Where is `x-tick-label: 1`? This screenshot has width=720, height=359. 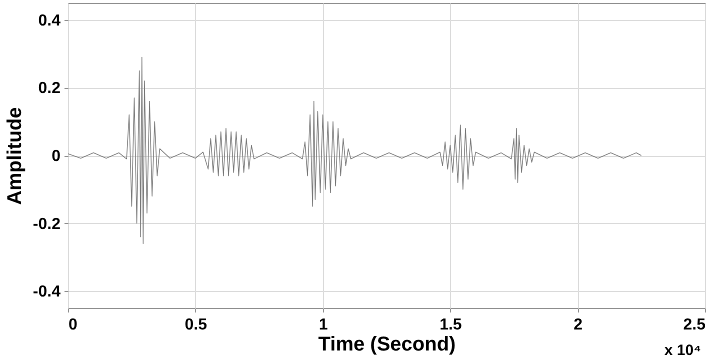
x-tick-label: 1 is located at coordinates (323, 325).